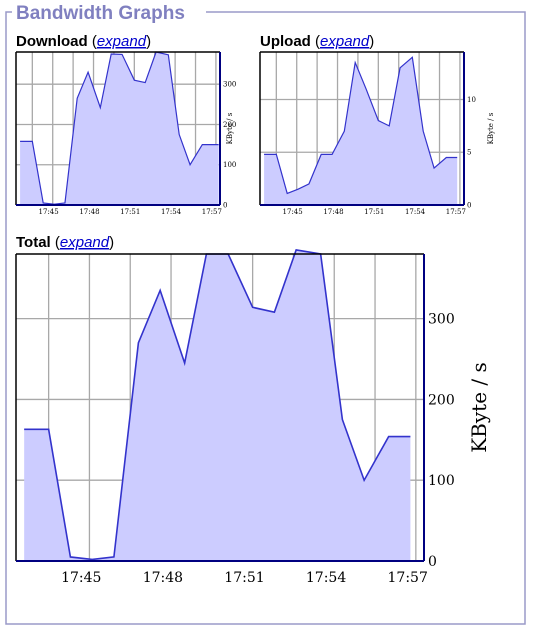  Describe the element at coordinates (471, 100) in the screenshot. I see `y-tick-label: 10` at that location.